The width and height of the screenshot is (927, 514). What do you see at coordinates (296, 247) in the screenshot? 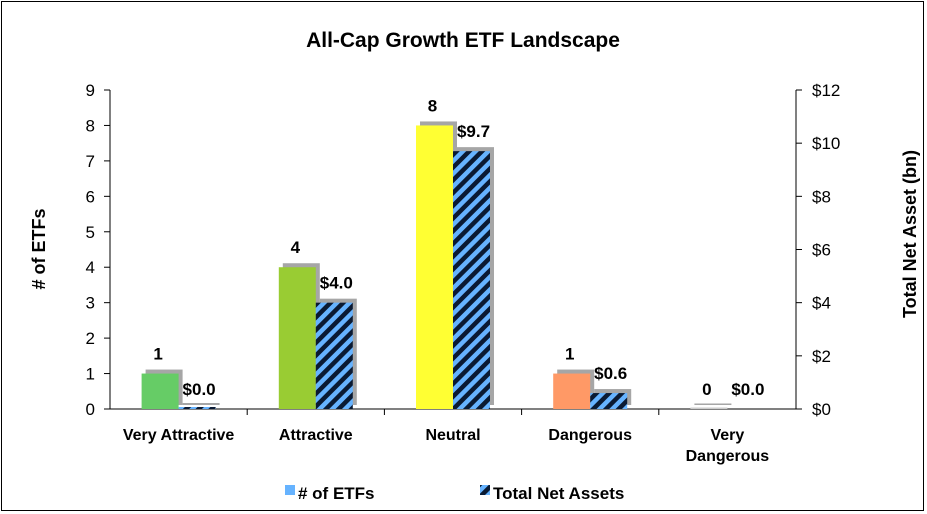
I see `data-label-etf-count: 4` at bounding box center [296, 247].